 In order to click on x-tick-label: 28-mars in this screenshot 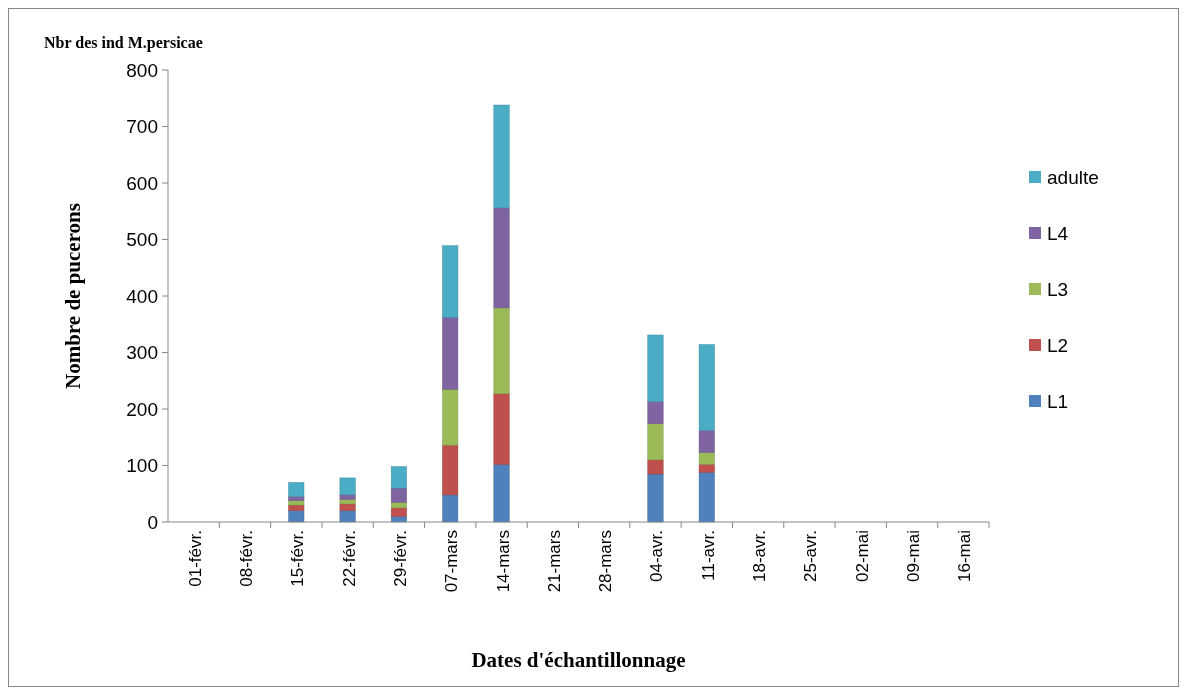, I will do `click(606, 561)`.